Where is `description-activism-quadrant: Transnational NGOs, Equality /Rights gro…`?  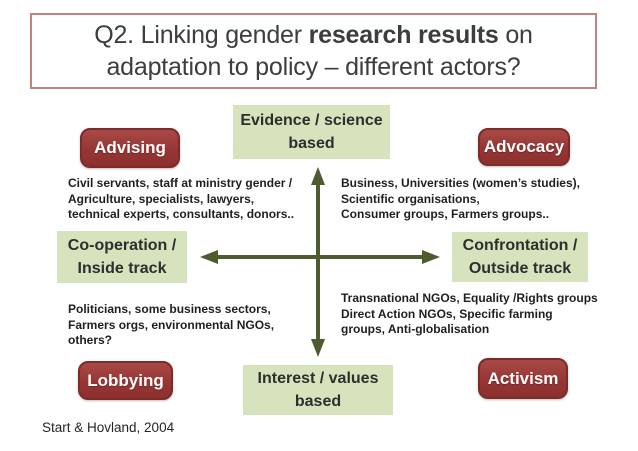 description-activism-quadrant: Transnational NGOs, Equality /Rights gro… is located at coordinates (469, 314).